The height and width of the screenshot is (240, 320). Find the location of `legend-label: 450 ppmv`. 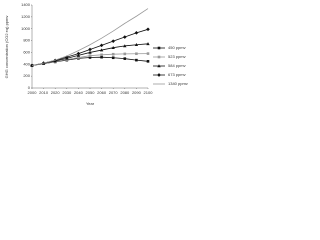

legend-label: 450 ppmv is located at coordinates (177, 47).